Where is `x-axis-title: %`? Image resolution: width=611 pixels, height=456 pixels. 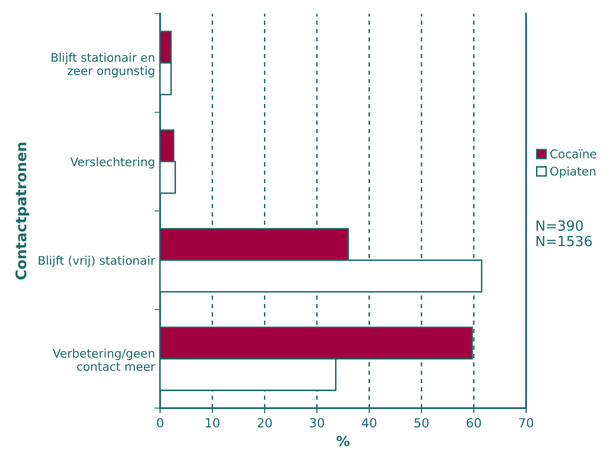
x-axis-title: % is located at coordinates (343, 441).